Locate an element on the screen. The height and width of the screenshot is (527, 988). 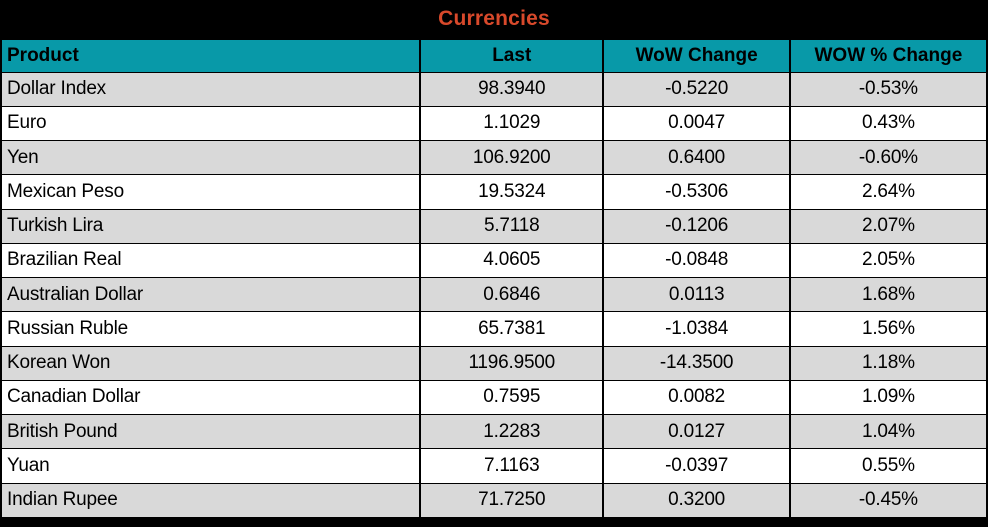
bottom-divider-bar is located at coordinates (494, 523).